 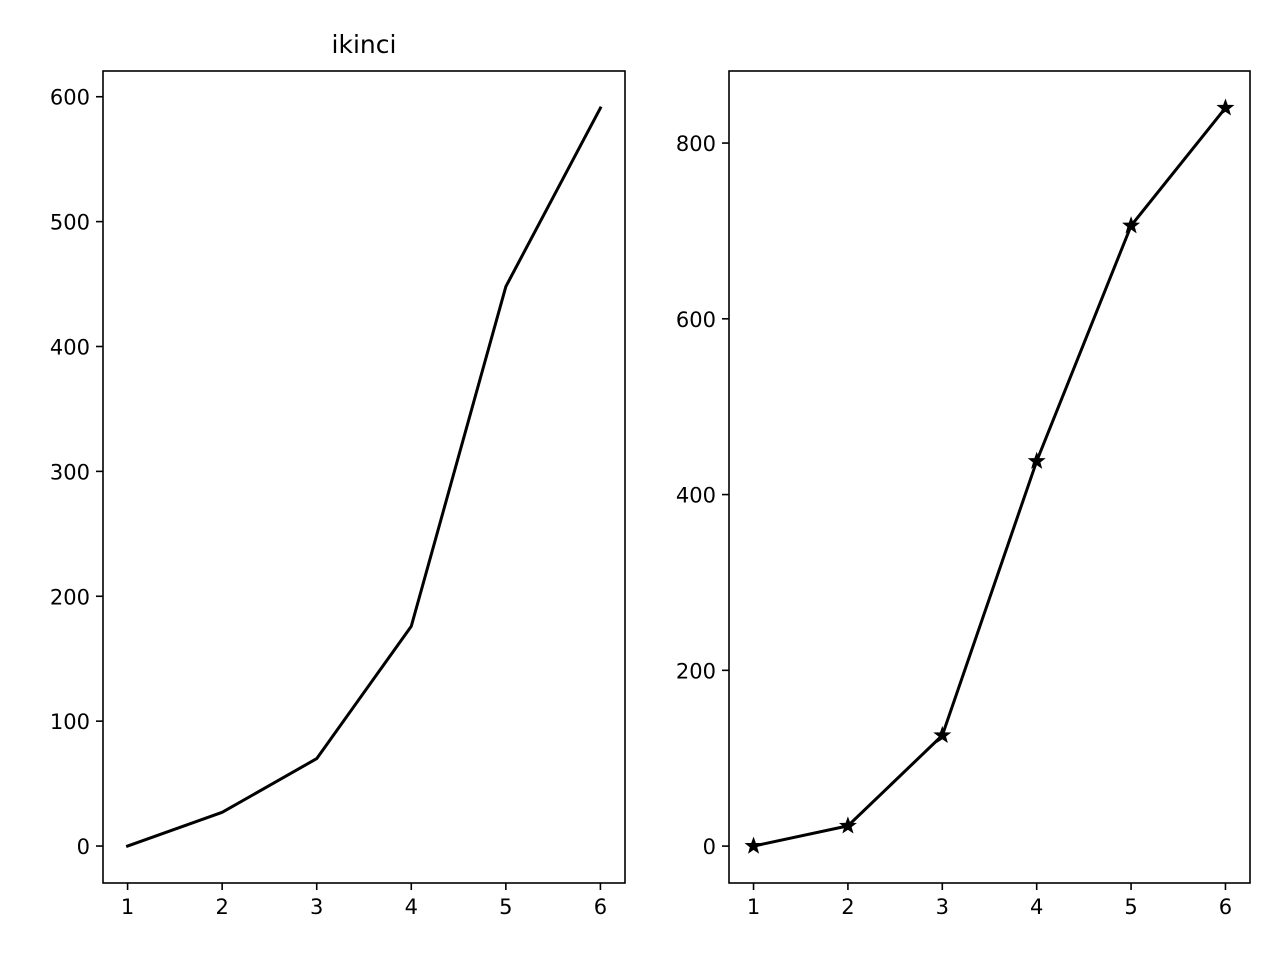 I want to click on chart-title: ikinci, so click(x=364, y=44).